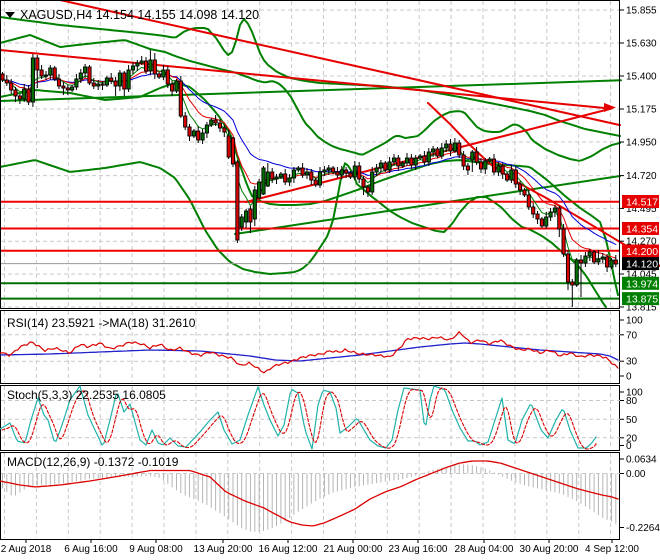  Describe the element at coordinates (353, 549) in the screenshot. I see `svg-text: 21 Aug 00:00` at that location.